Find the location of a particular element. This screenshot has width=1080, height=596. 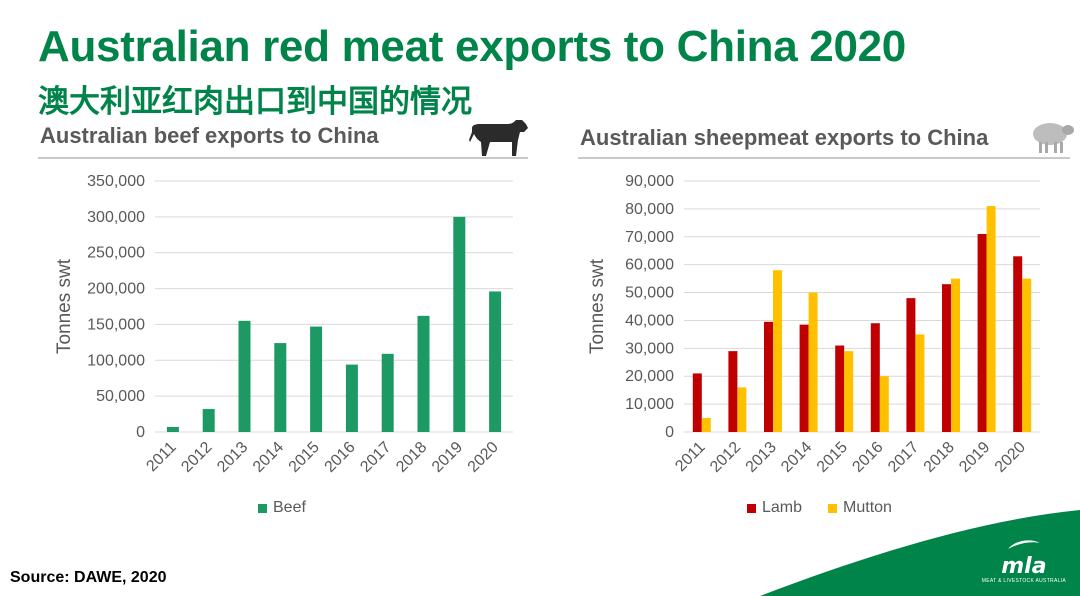

bar-beef-2019 is located at coordinates (459, 324).